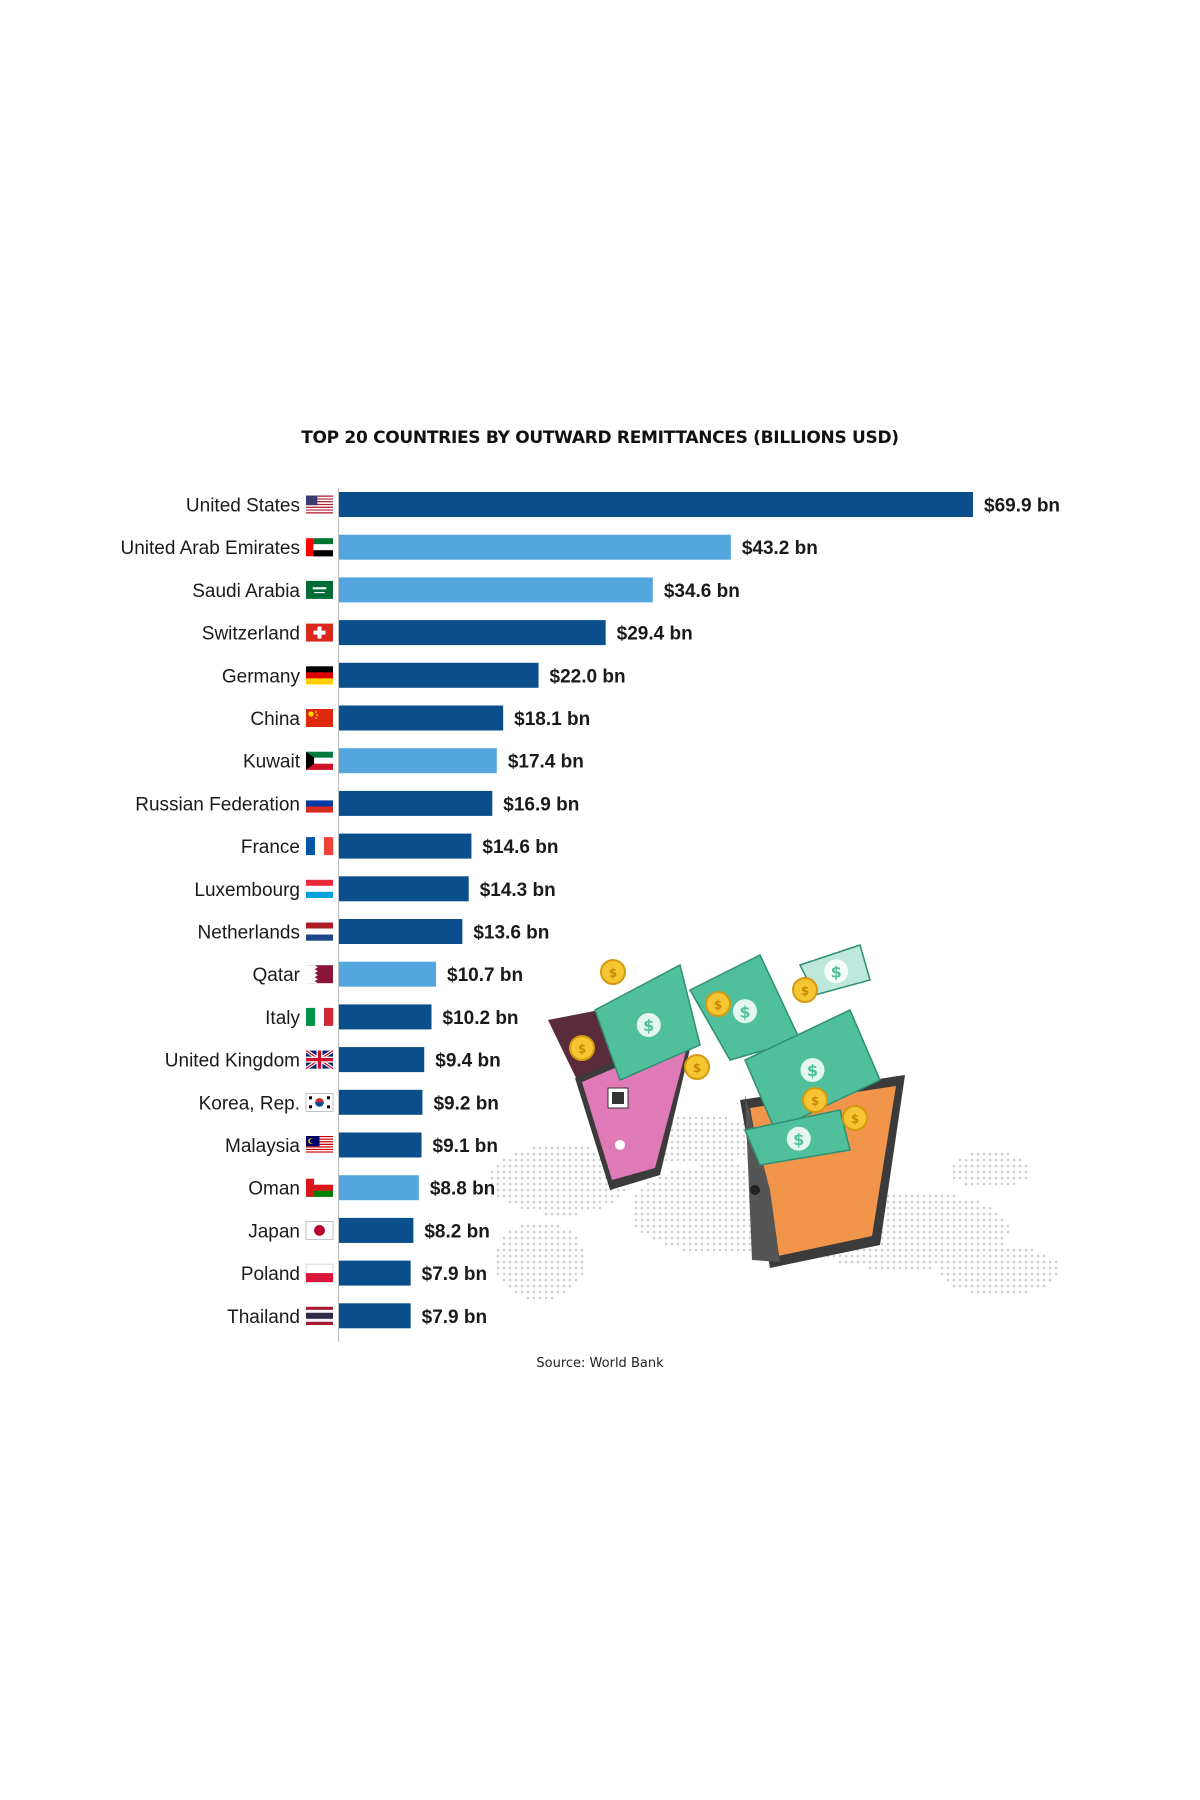 The width and height of the screenshot is (1200, 1800). What do you see at coordinates (481, 1018) in the screenshot?
I see `value-label: $10.2 bn` at bounding box center [481, 1018].